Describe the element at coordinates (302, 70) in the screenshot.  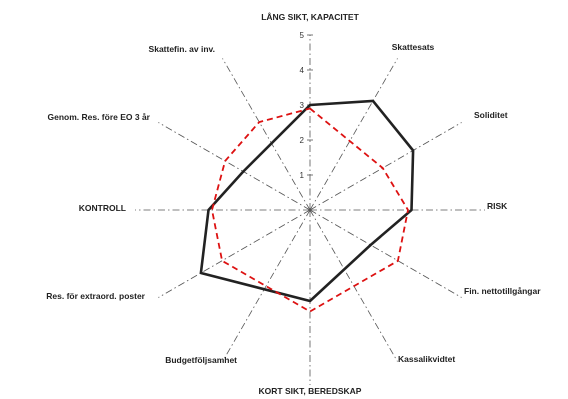
I see `tick-label: 4` at that location.